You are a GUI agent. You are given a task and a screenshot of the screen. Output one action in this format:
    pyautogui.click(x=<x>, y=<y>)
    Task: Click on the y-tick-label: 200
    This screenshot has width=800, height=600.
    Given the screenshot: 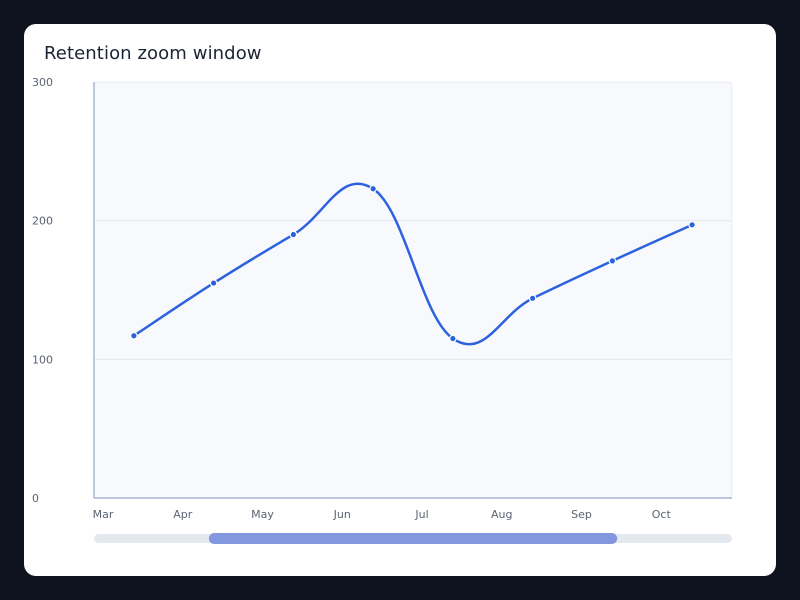 What is the action you would take?
    pyautogui.click(x=42, y=221)
    